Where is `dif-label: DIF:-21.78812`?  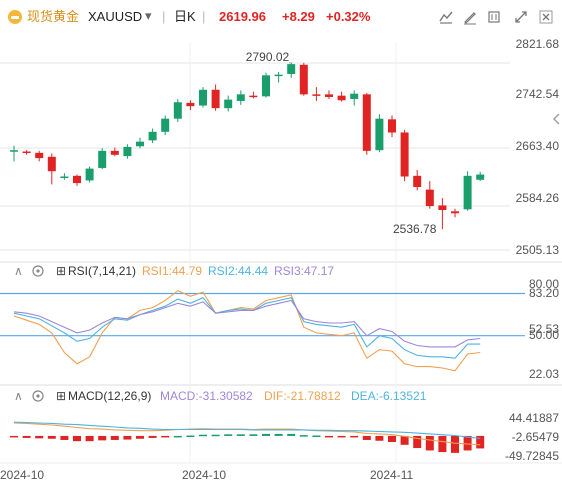 dif-label: DIF:-21.78812 is located at coordinates (302, 396).